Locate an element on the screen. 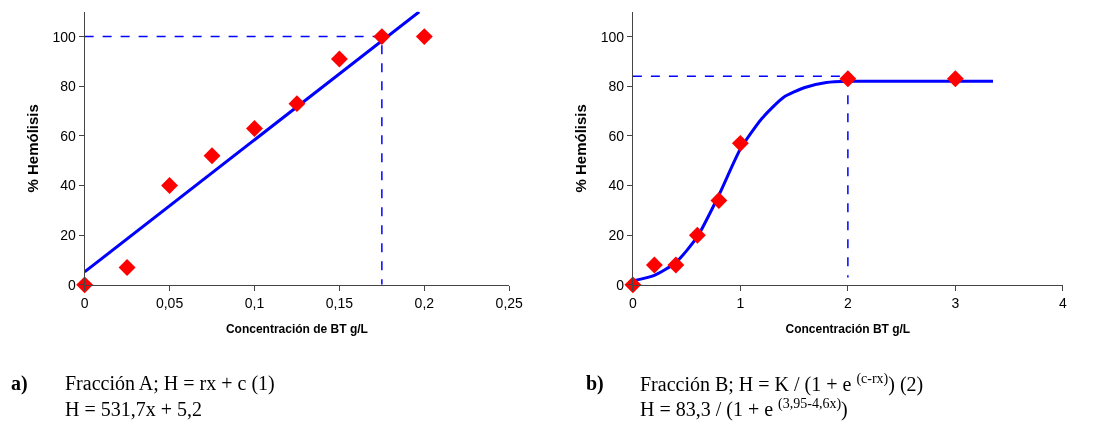  x-tick-label: 0,2 is located at coordinates (424, 302).